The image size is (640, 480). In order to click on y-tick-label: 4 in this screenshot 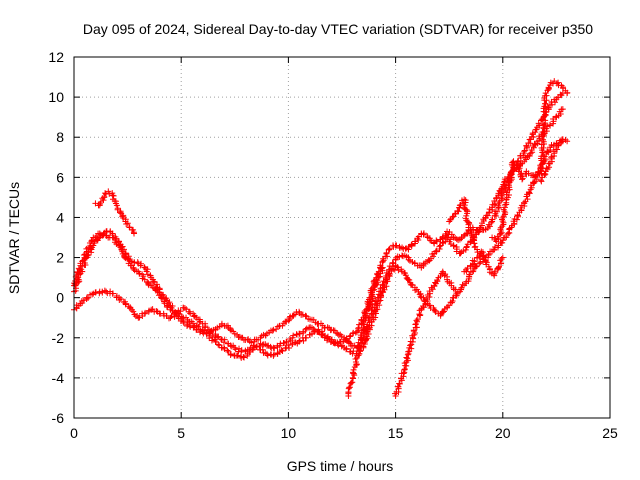, I will do `click(60, 217)`.